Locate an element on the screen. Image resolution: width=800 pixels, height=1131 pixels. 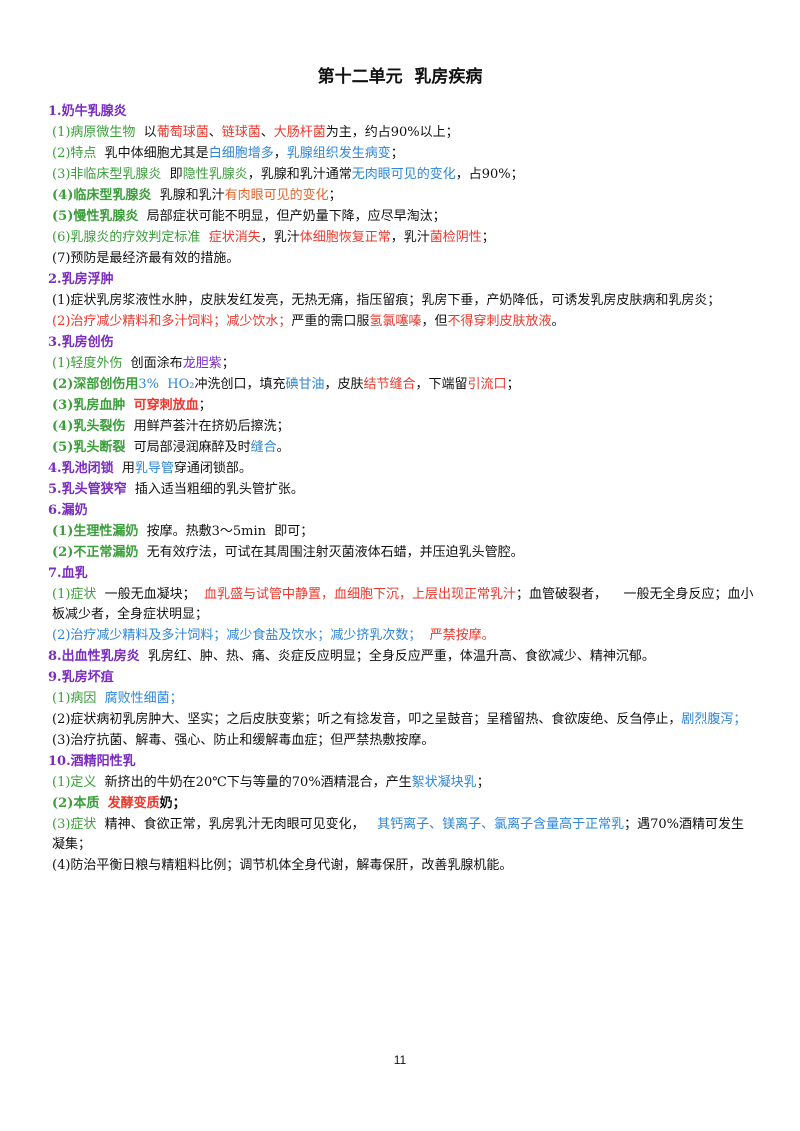
list-item: (2)治疗减少精料及多汁饲料；减少食盐及饮水；减少挤乳次数； 严禁按摩。 is located at coordinates (401, 636).